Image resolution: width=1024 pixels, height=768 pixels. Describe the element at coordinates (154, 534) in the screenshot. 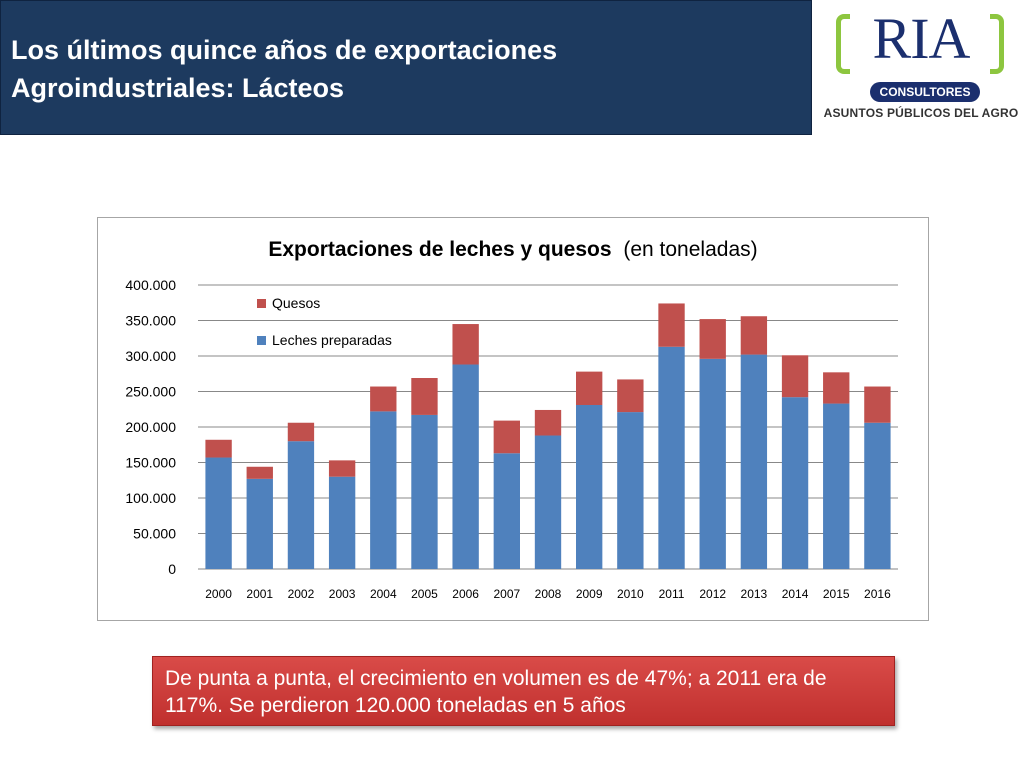

I see `y-tick-label: 50.000` at that location.